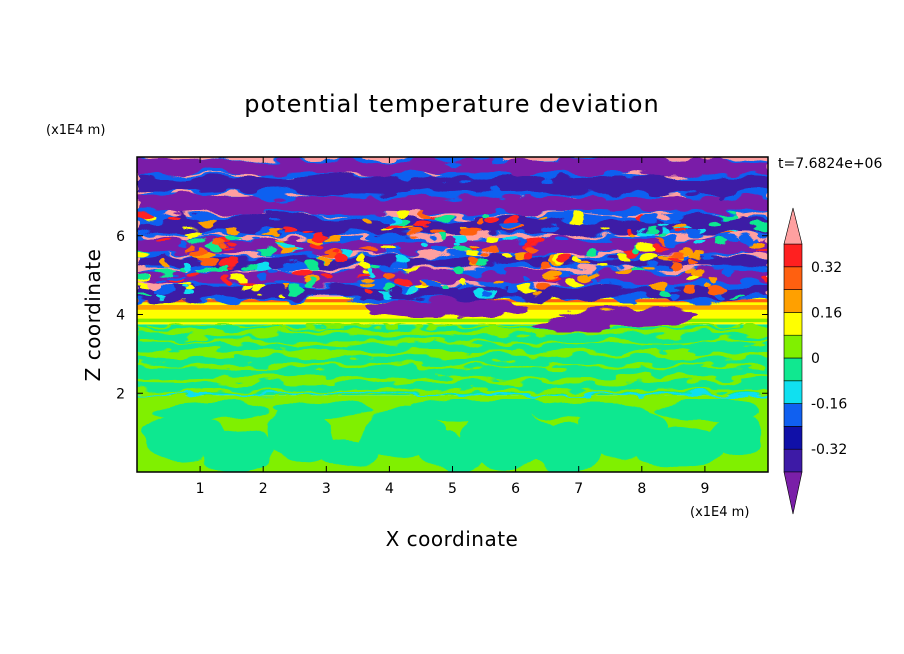  What do you see at coordinates (326, 489) in the screenshot?
I see `x-tick-label: 3` at bounding box center [326, 489].